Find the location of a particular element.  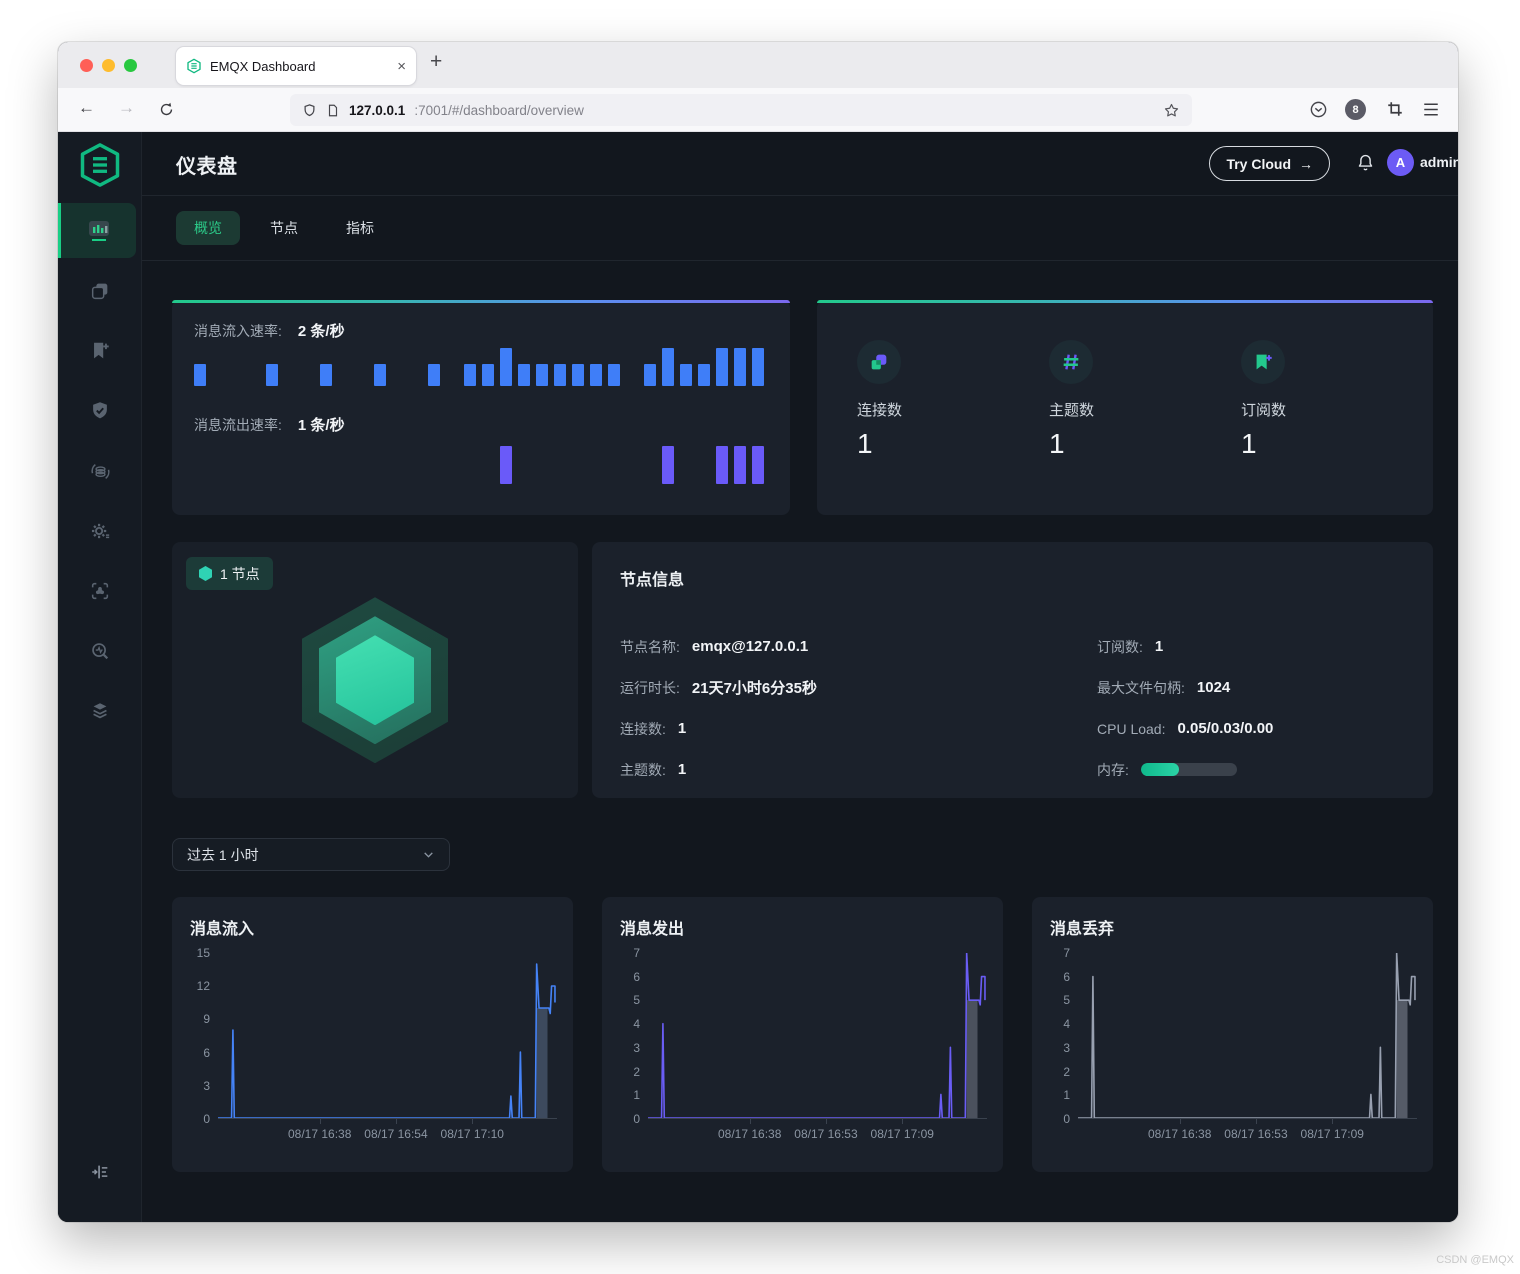

shield-check-icon is located at coordinates (100, 410).